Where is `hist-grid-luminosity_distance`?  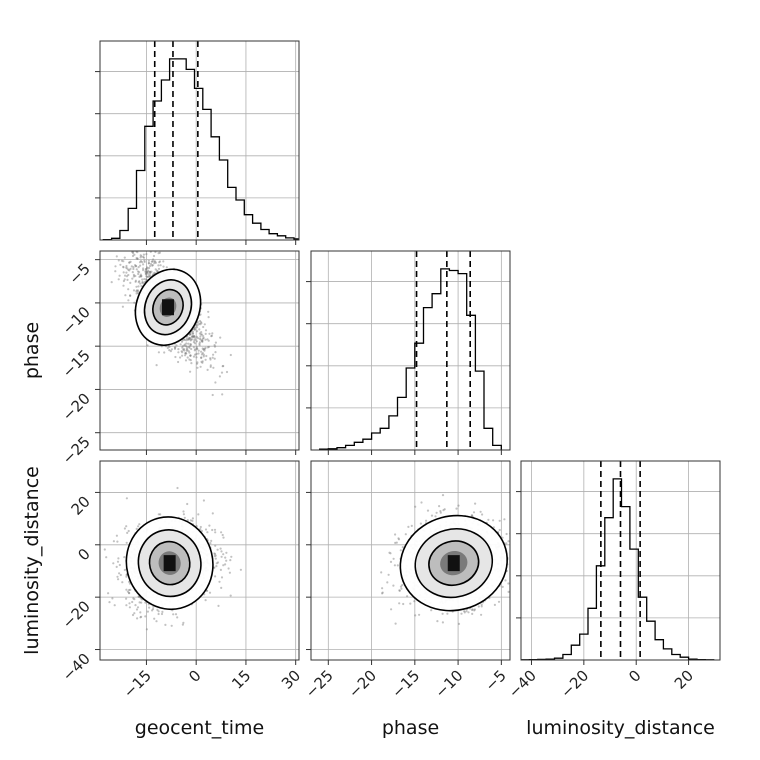
hist-grid-luminosity_distance is located at coordinates (618, 560).